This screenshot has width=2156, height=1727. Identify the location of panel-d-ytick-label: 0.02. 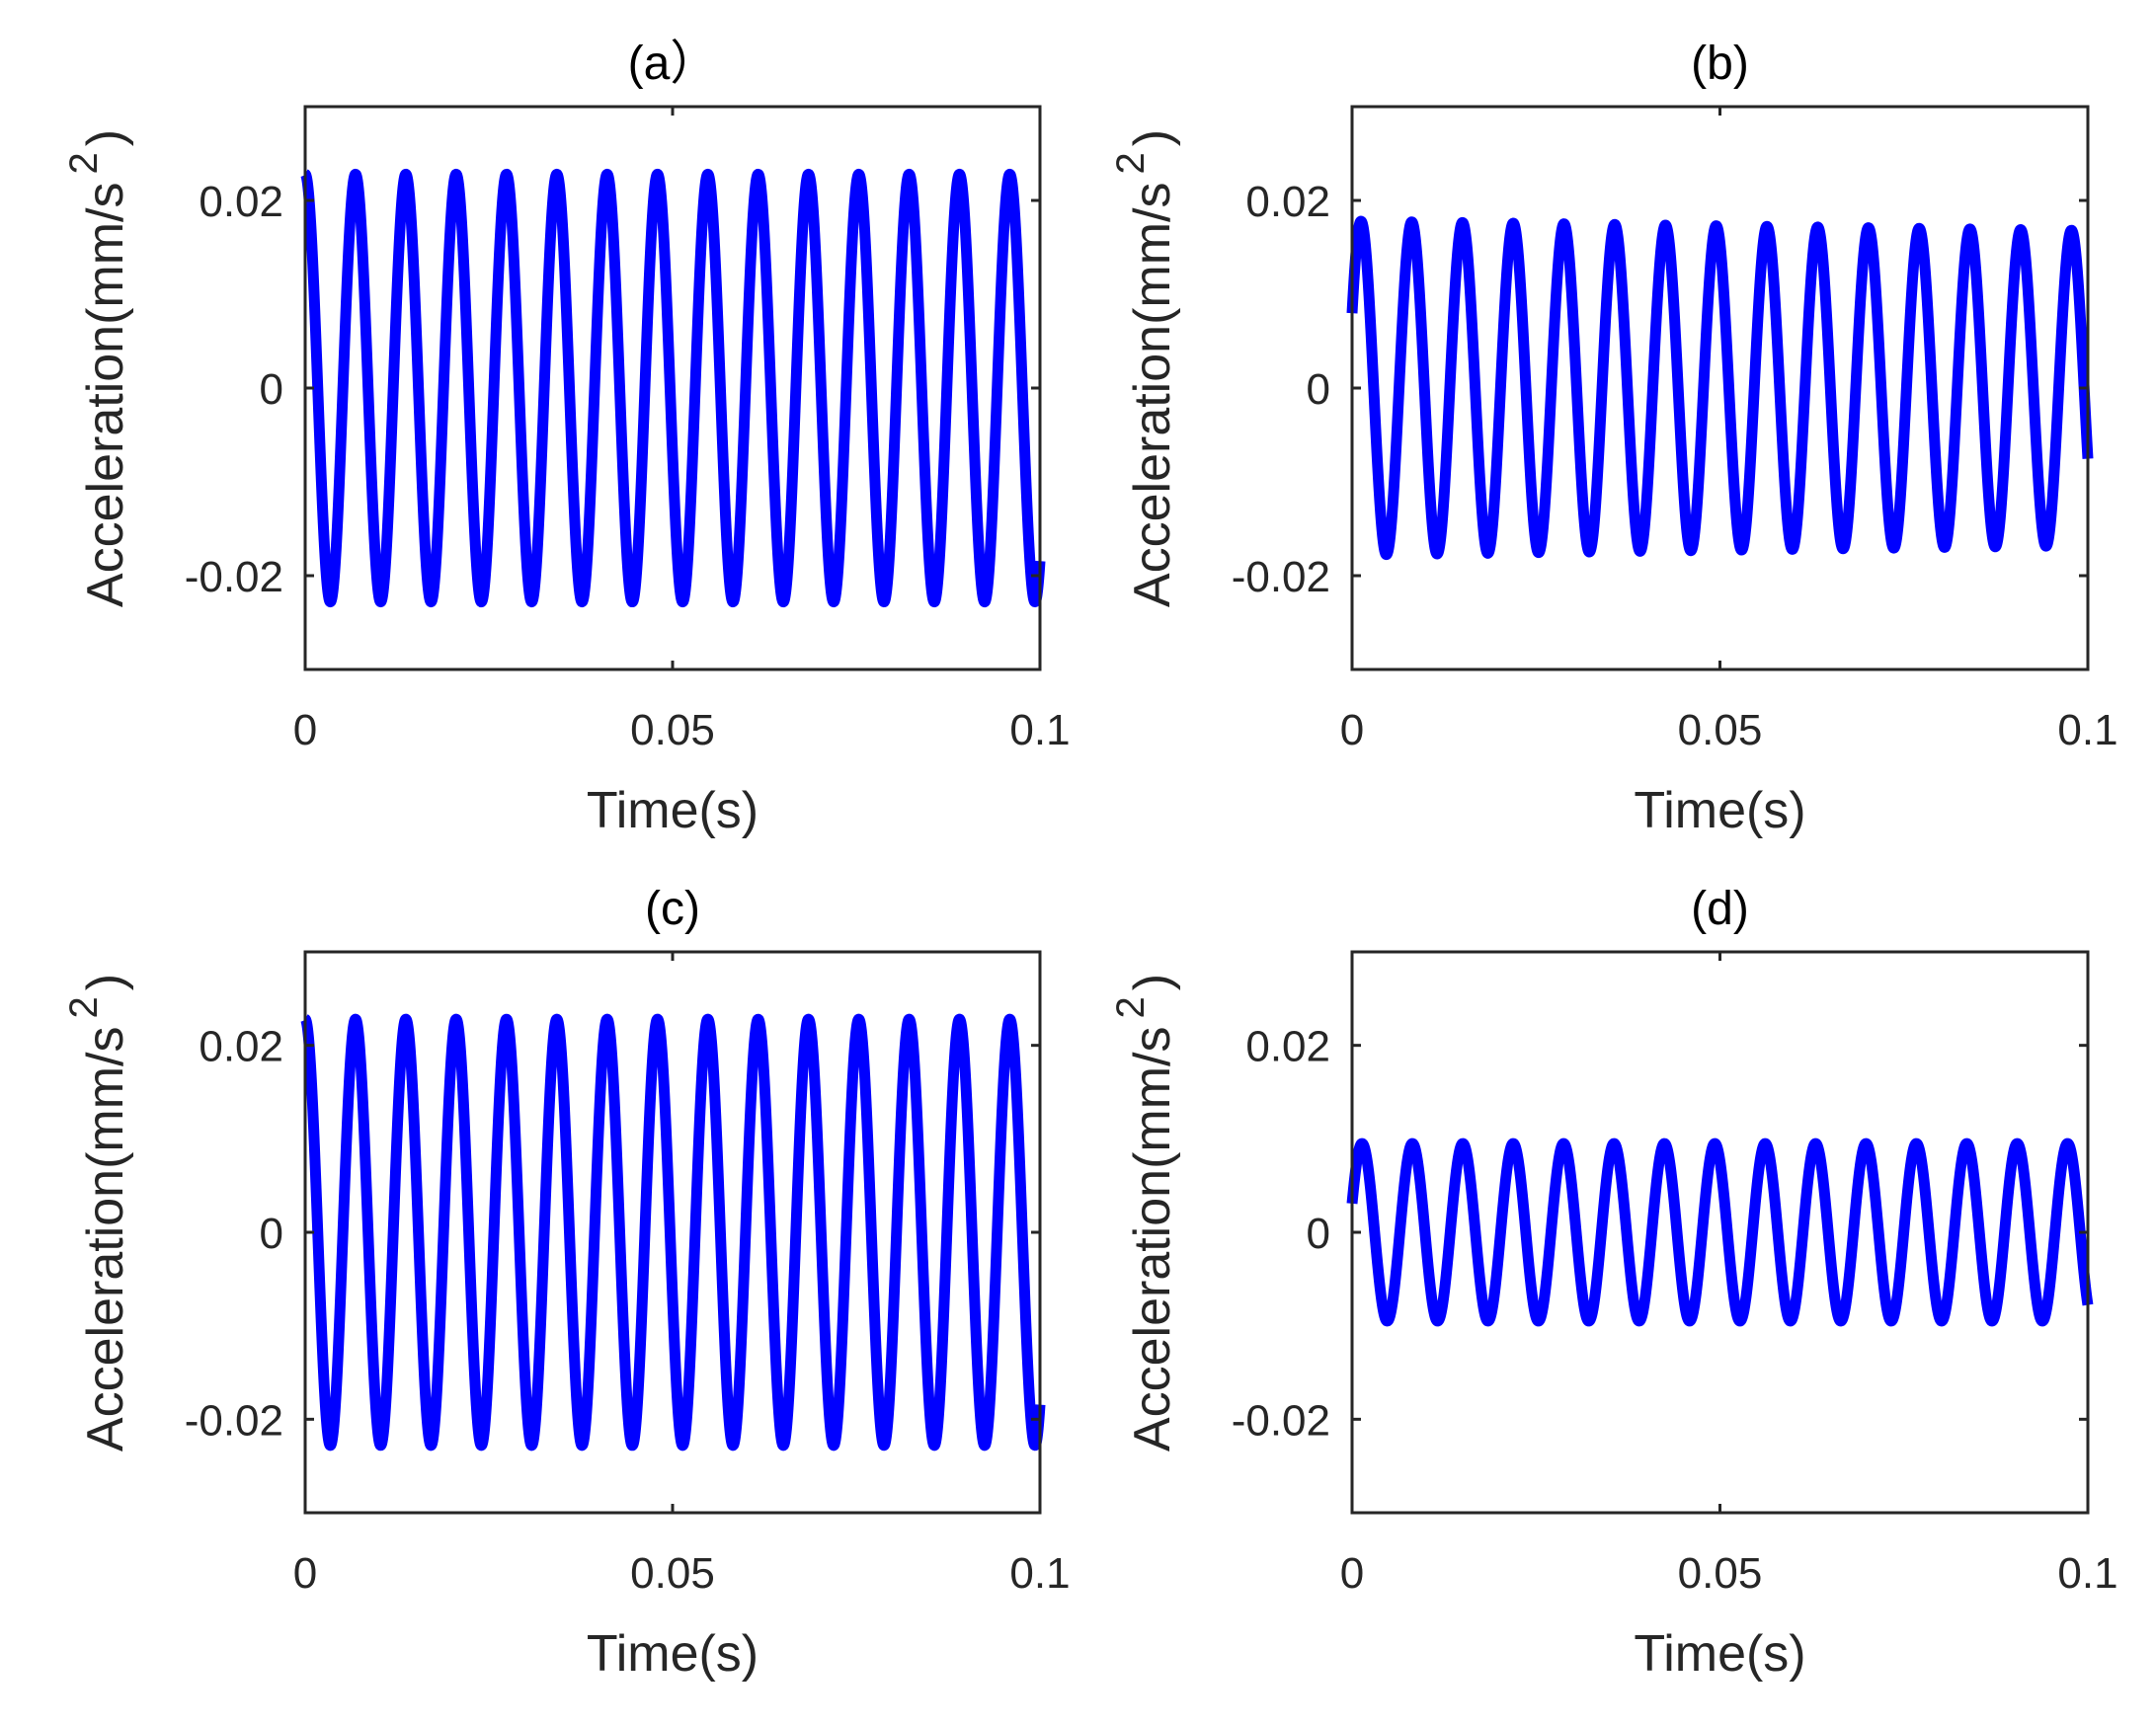
(1288, 1047).